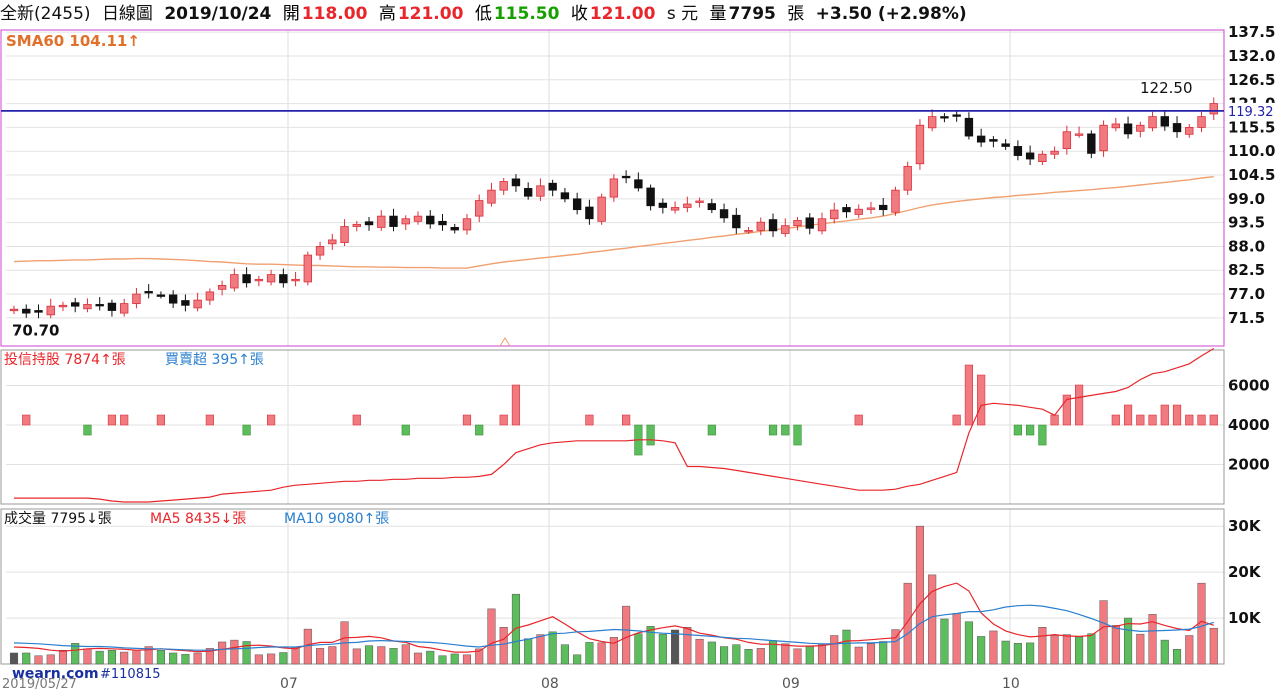 This screenshot has width=1280, height=691. What do you see at coordinates (1249, 386) in the screenshot?
I see `holdings-tick-label: 6000` at bounding box center [1249, 386].